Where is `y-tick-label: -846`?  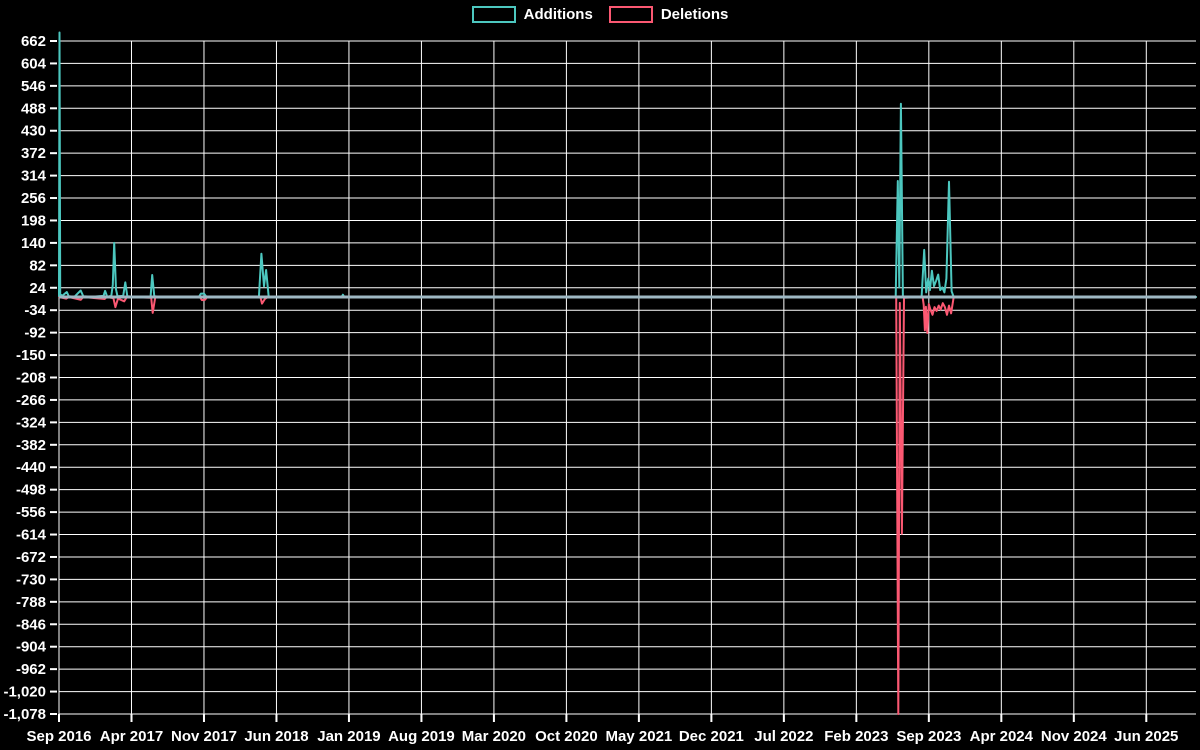
y-tick-label: -846 is located at coordinates (31, 624).